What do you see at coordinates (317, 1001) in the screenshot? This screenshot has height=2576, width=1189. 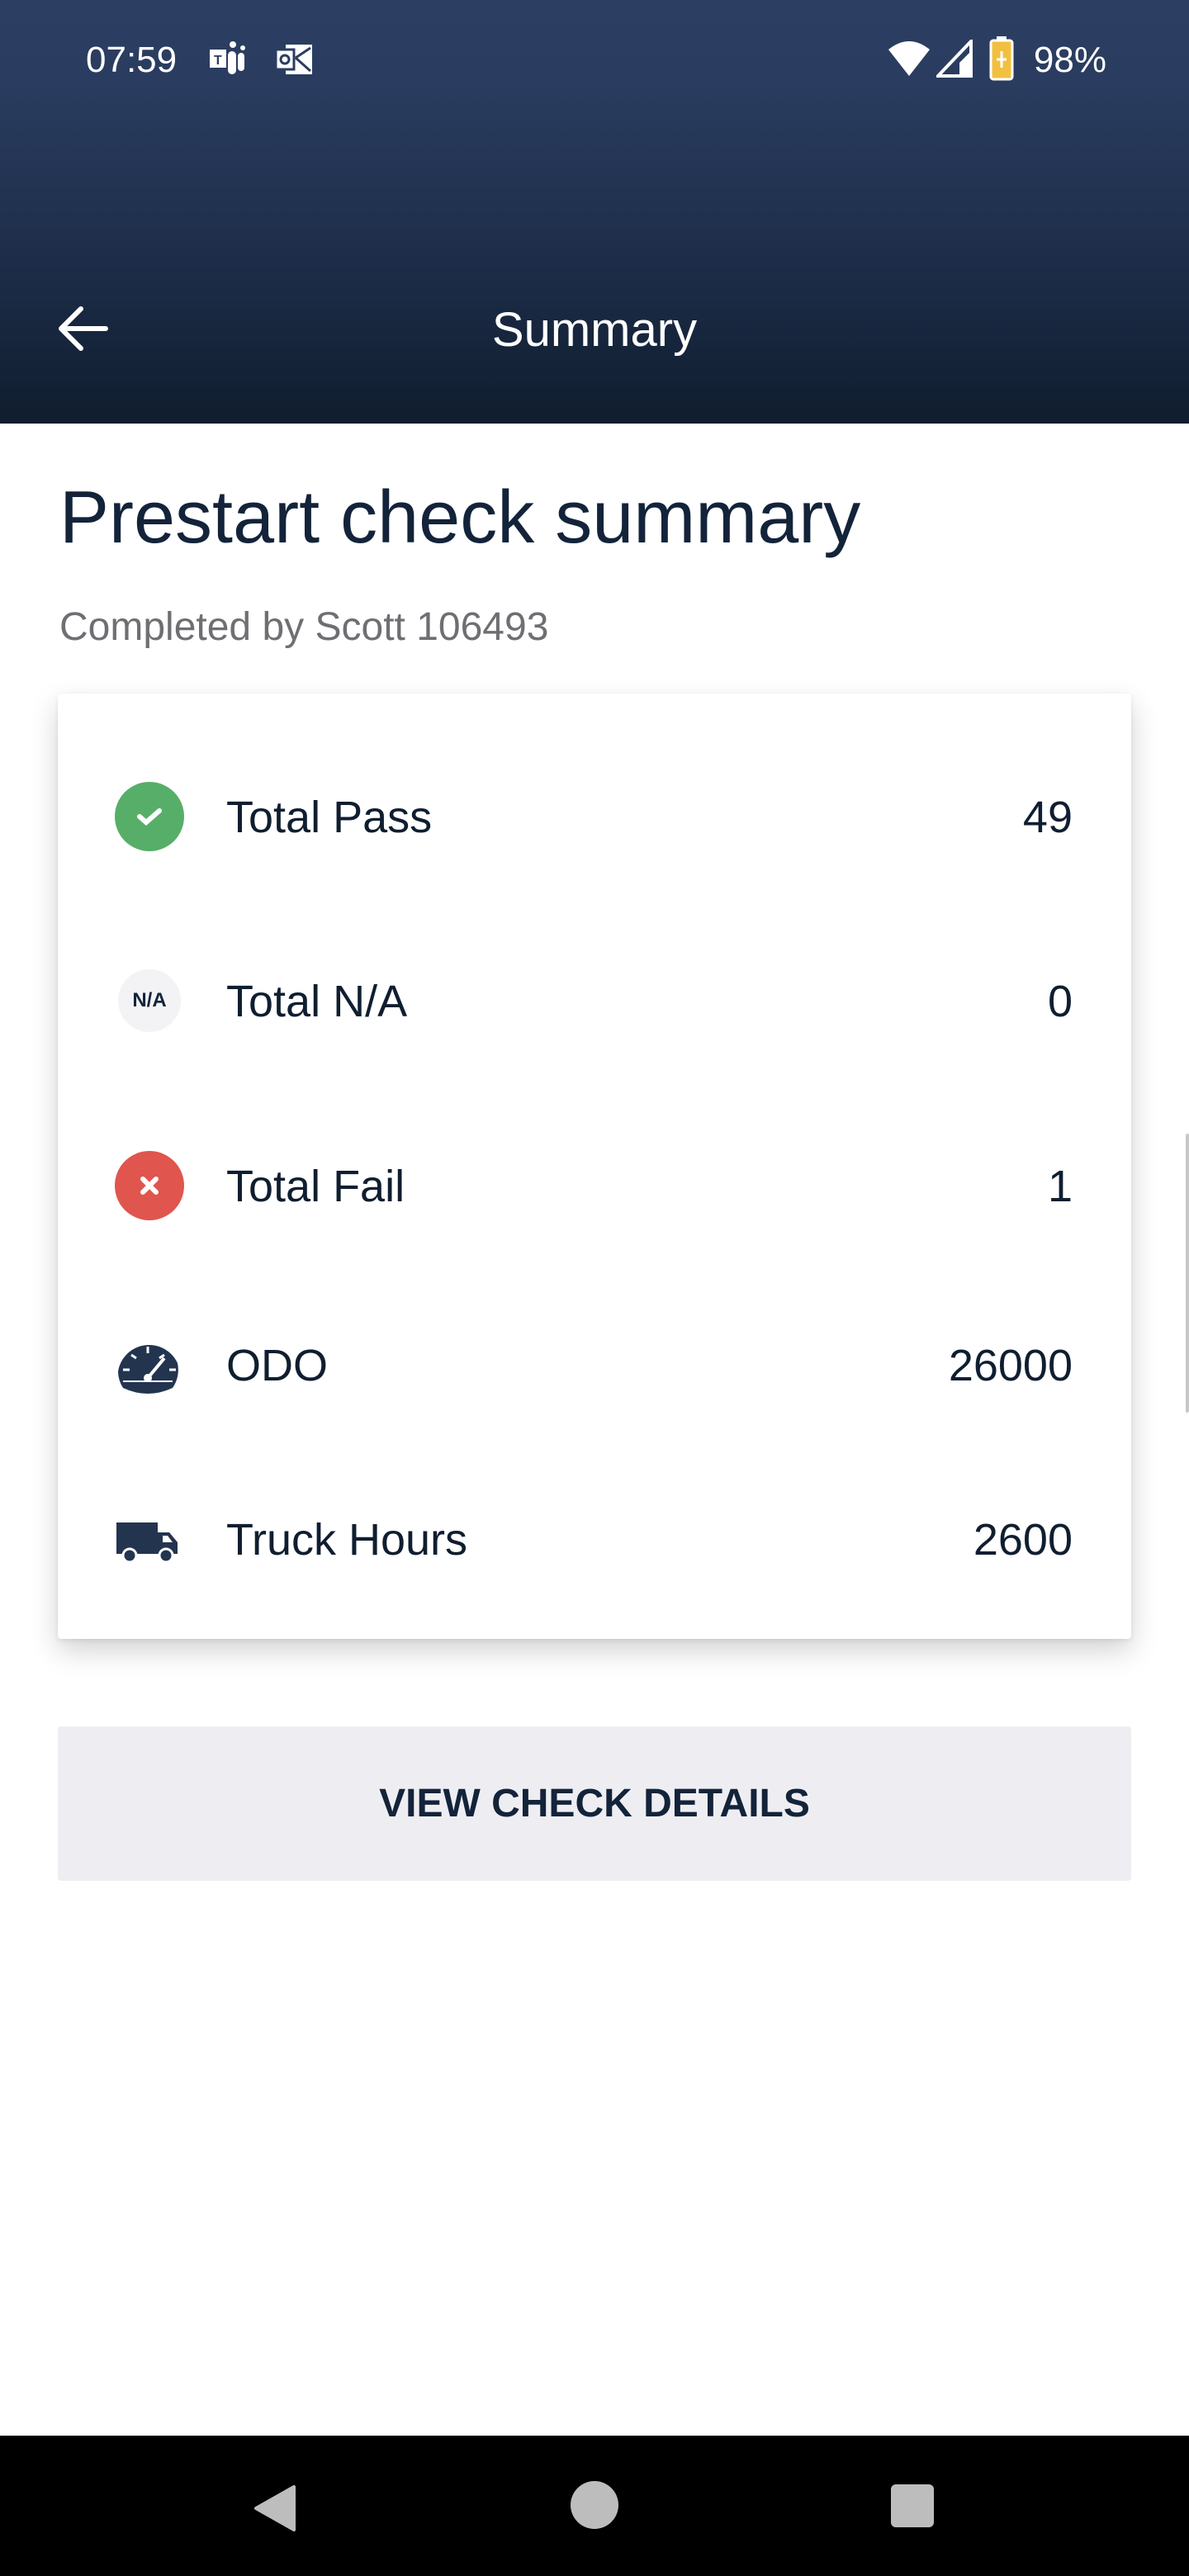 I see `summary-label: Total N/A` at bounding box center [317, 1001].